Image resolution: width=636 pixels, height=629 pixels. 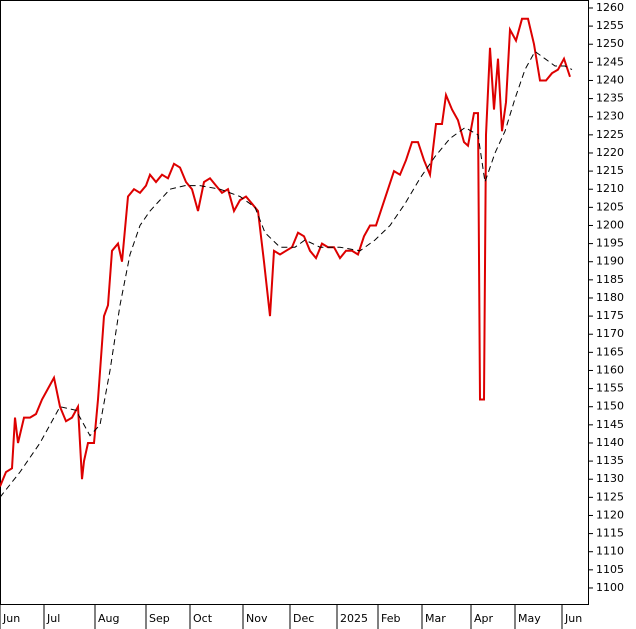 What do you see at coordinates (610, 514) in the screenshot?
I see `y-tick-label: 1120` at bounding box center [610, 514].